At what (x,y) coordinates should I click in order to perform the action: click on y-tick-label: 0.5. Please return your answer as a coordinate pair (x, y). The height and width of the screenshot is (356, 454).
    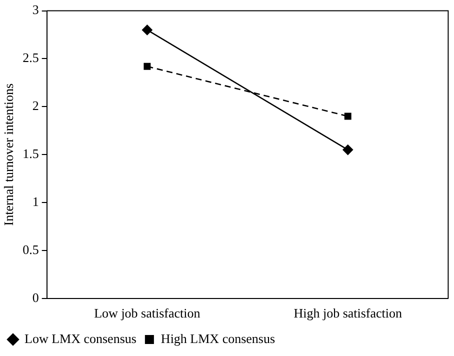
    Looking at the image, I should click on (30, 249).